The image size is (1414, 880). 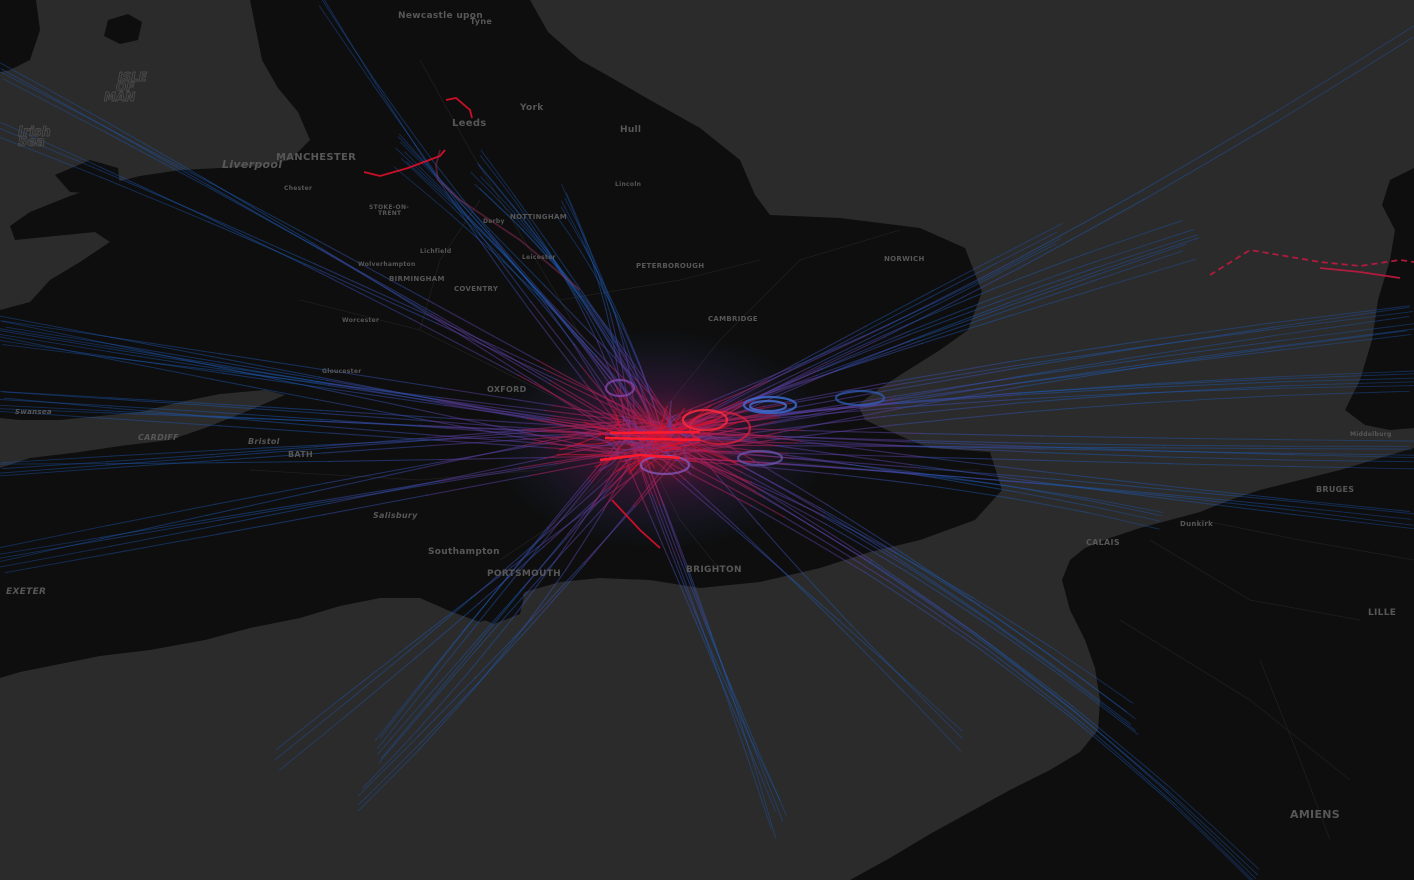 What do you see at coordinates (768, 406) in the screenshot?
I see `holding-loop` at bounding box center [768, 406].